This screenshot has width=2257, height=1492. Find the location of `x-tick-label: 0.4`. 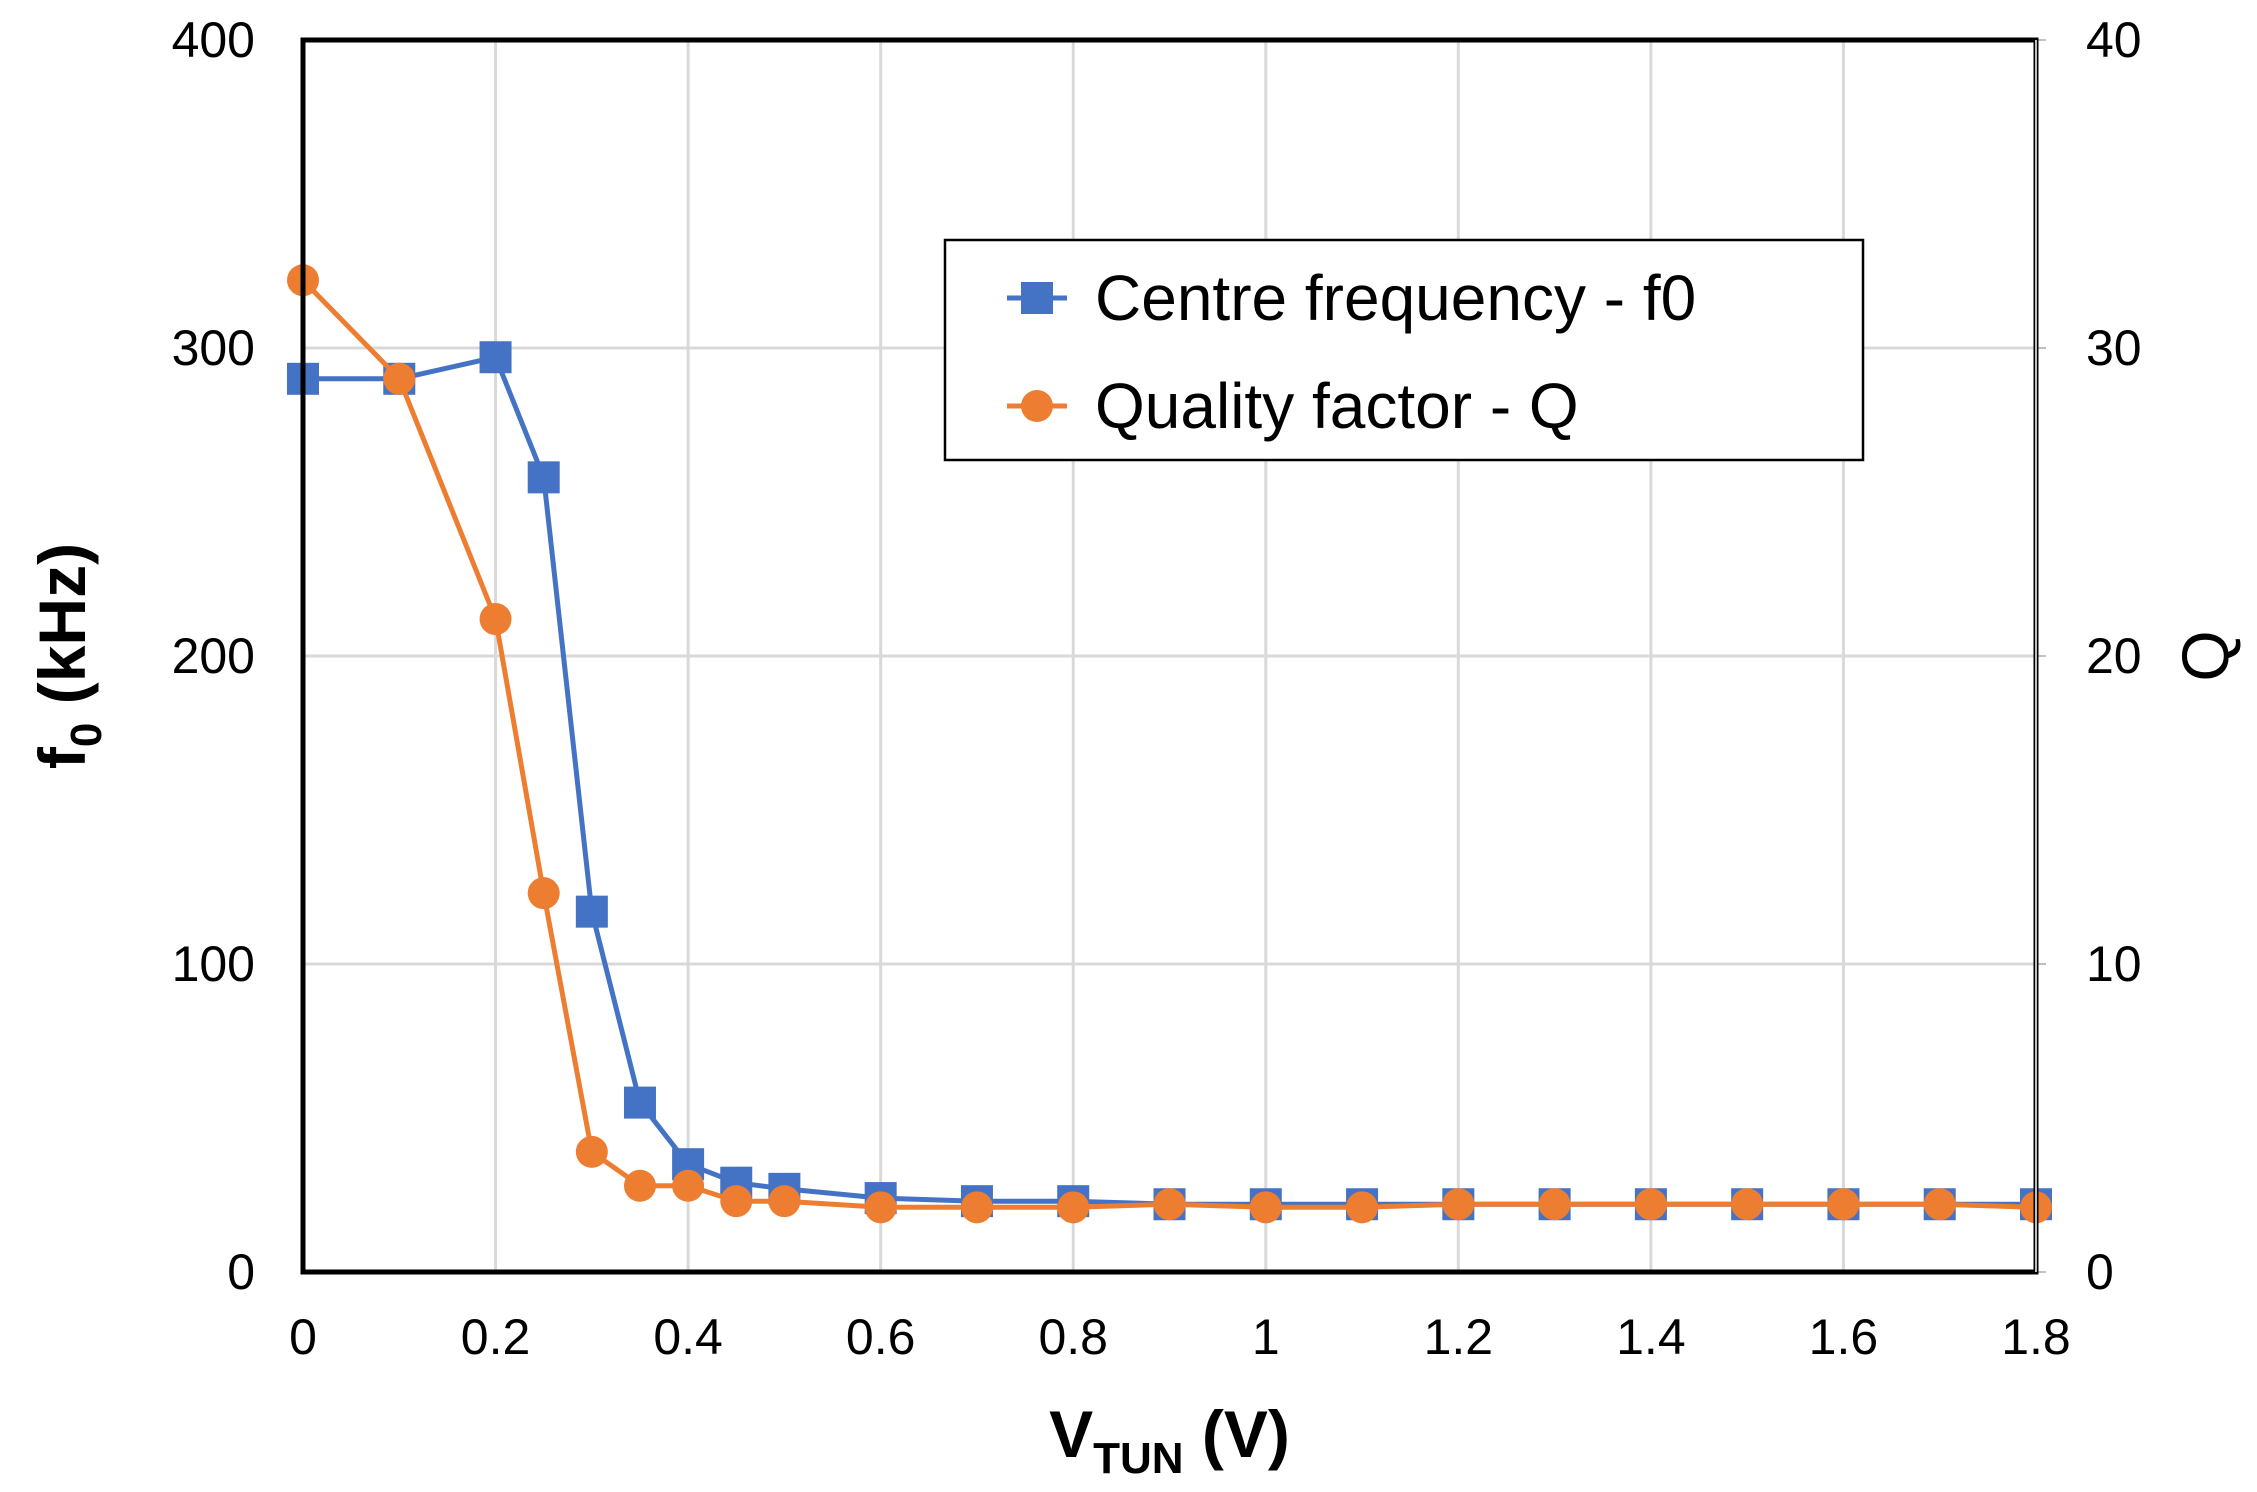

x-tick-label: 0.4 is located at coordinates (688, 1337).